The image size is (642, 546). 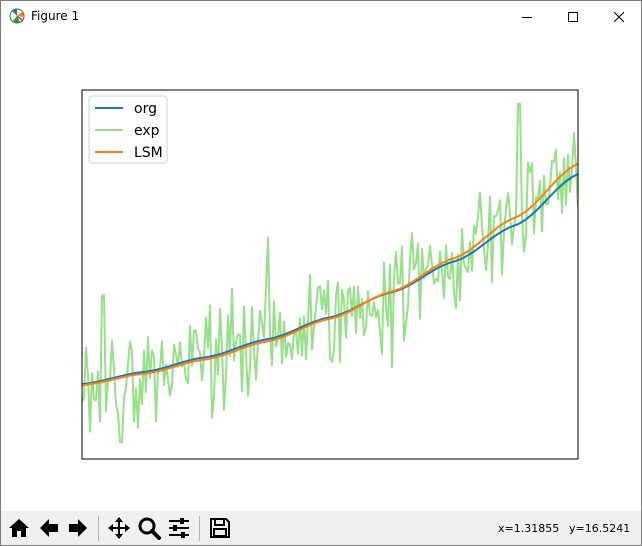 I want to click on maximize-icon, so click(x=573, y=16).